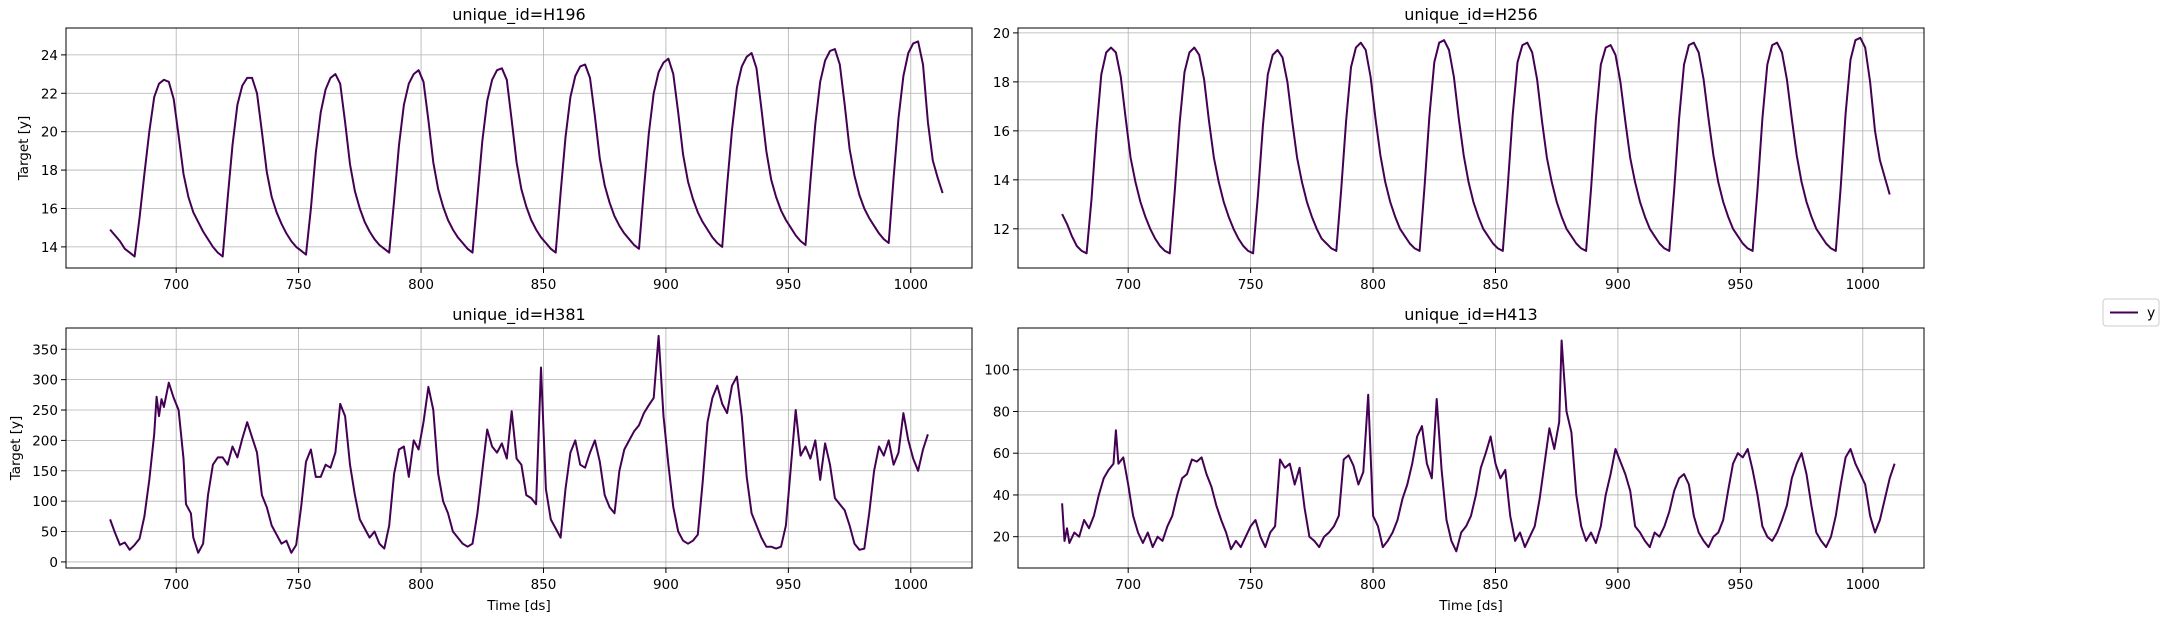 This screenshot has width=2168, height=622. I want to click on subplot-title: unique_id=H196, so click(518, 15).